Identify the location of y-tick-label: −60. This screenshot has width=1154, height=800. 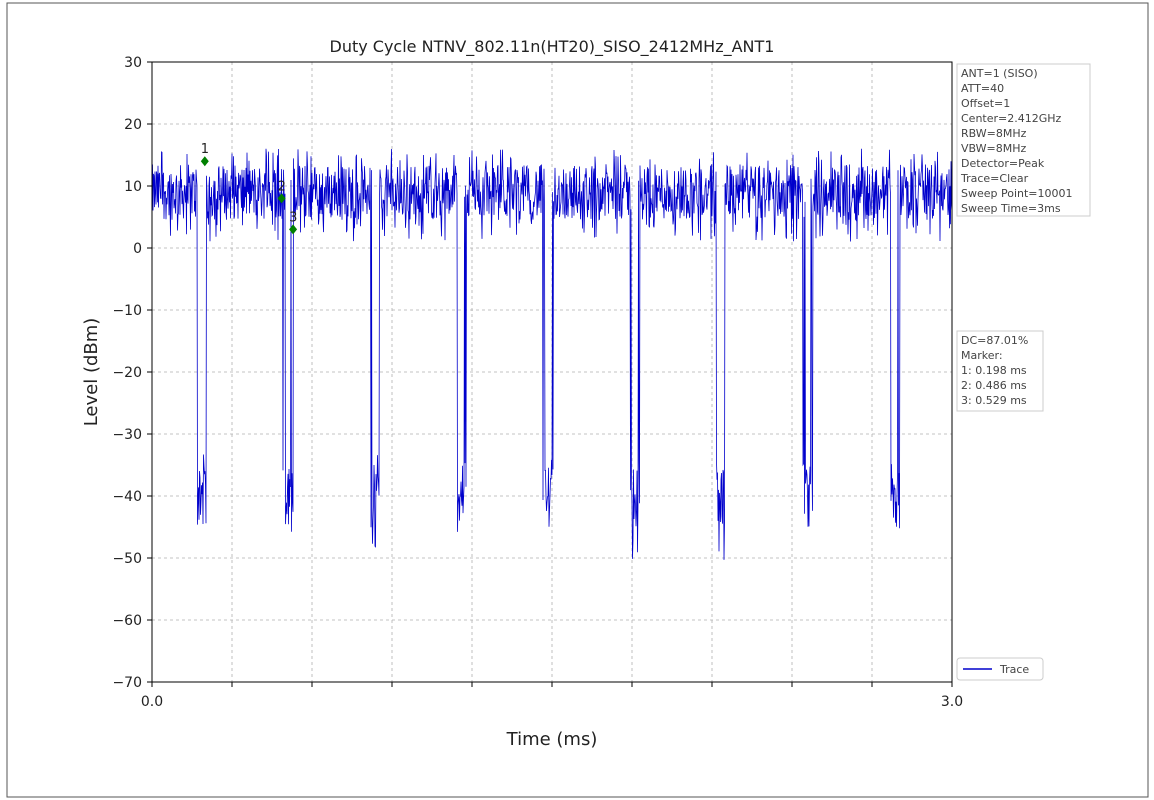
(127, 621).